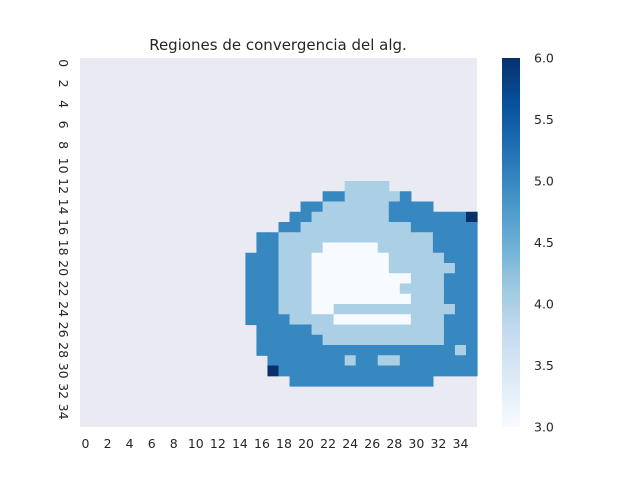 The width and height of the screenshot is (640, 485). Describe the element at coordinates (86, 443) in the screenshot. I see `x-tick-label: 0` at that location.